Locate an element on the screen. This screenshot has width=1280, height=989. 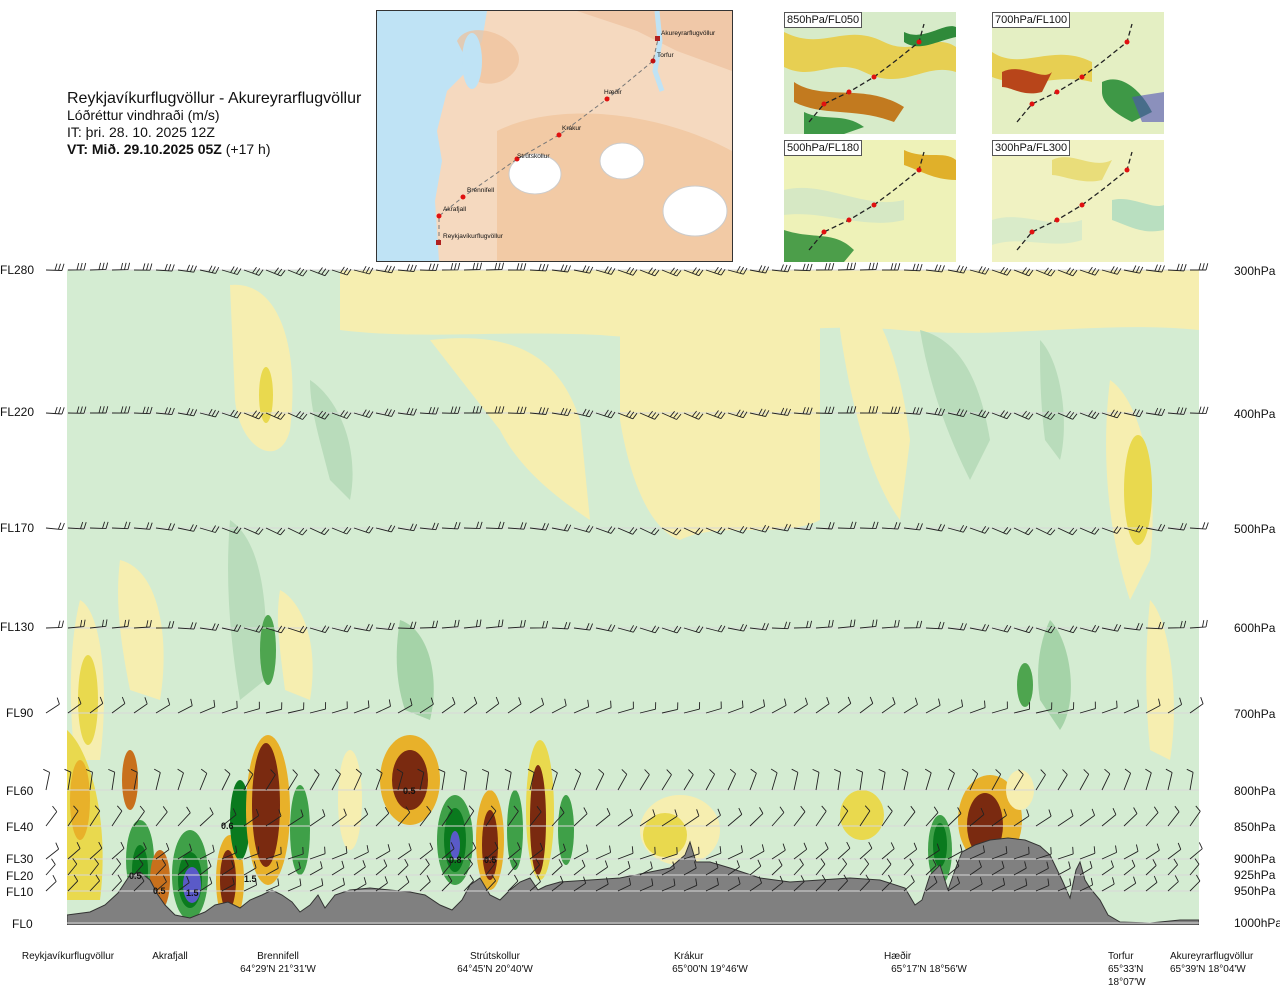
mini-map-850-label: 850hPa/FL050 is located at coordinates (823, 20).